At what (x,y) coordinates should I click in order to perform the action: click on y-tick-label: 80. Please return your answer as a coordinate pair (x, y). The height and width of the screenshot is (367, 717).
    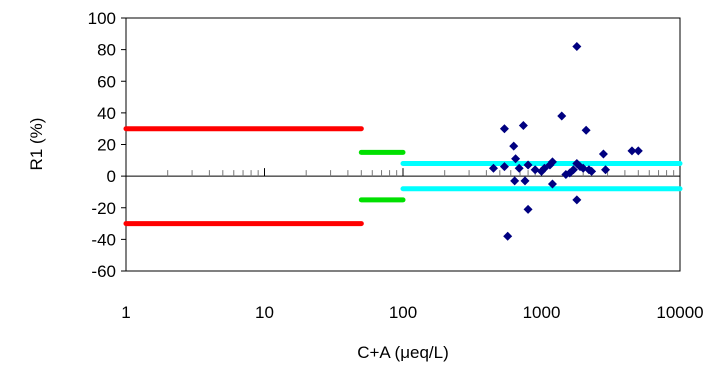
    Looking at the image, I should click on (106, 50).